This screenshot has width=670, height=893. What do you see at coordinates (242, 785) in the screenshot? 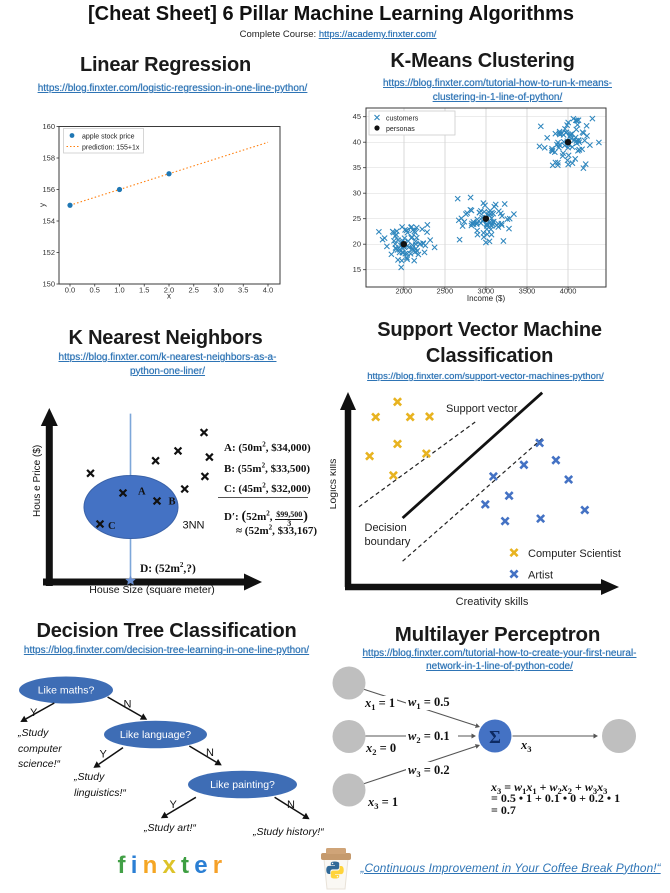
I see `svg-text: Like painting?` at bounding box center [242, 785].